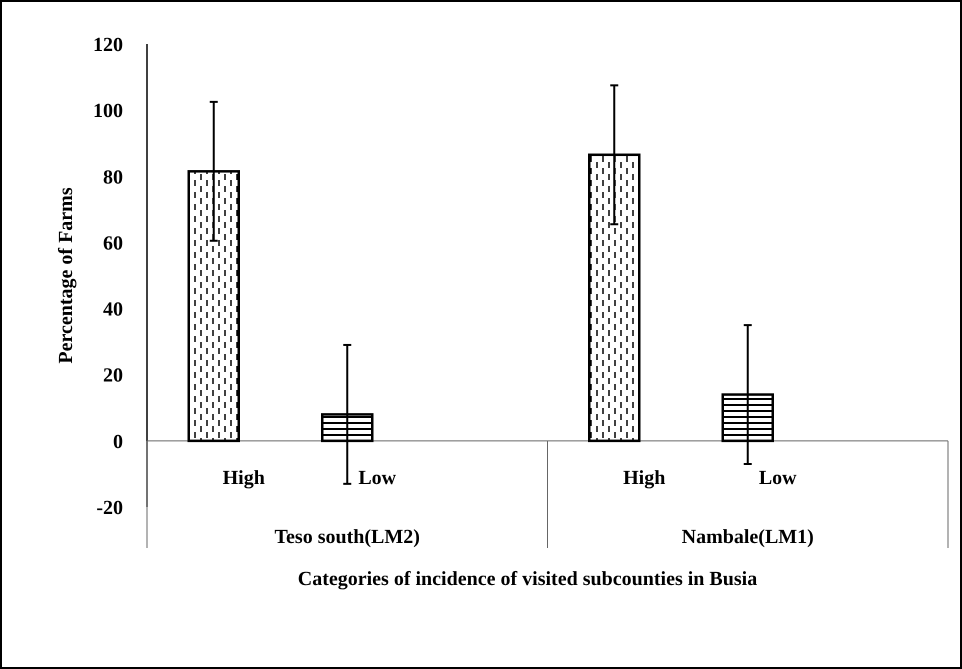 The width and height of the screenshot is (962, 669). Describe the element at coordinates (109, 508) in the screenshot. I see `y-tick-label: -20` at that location.